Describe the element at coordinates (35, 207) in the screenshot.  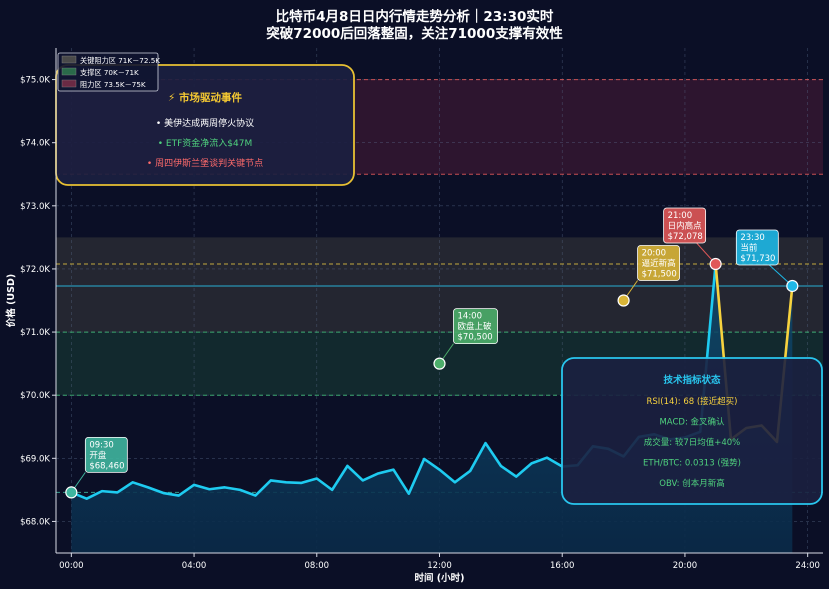
I see `y-tick-label-5: $73.0K` at that location.